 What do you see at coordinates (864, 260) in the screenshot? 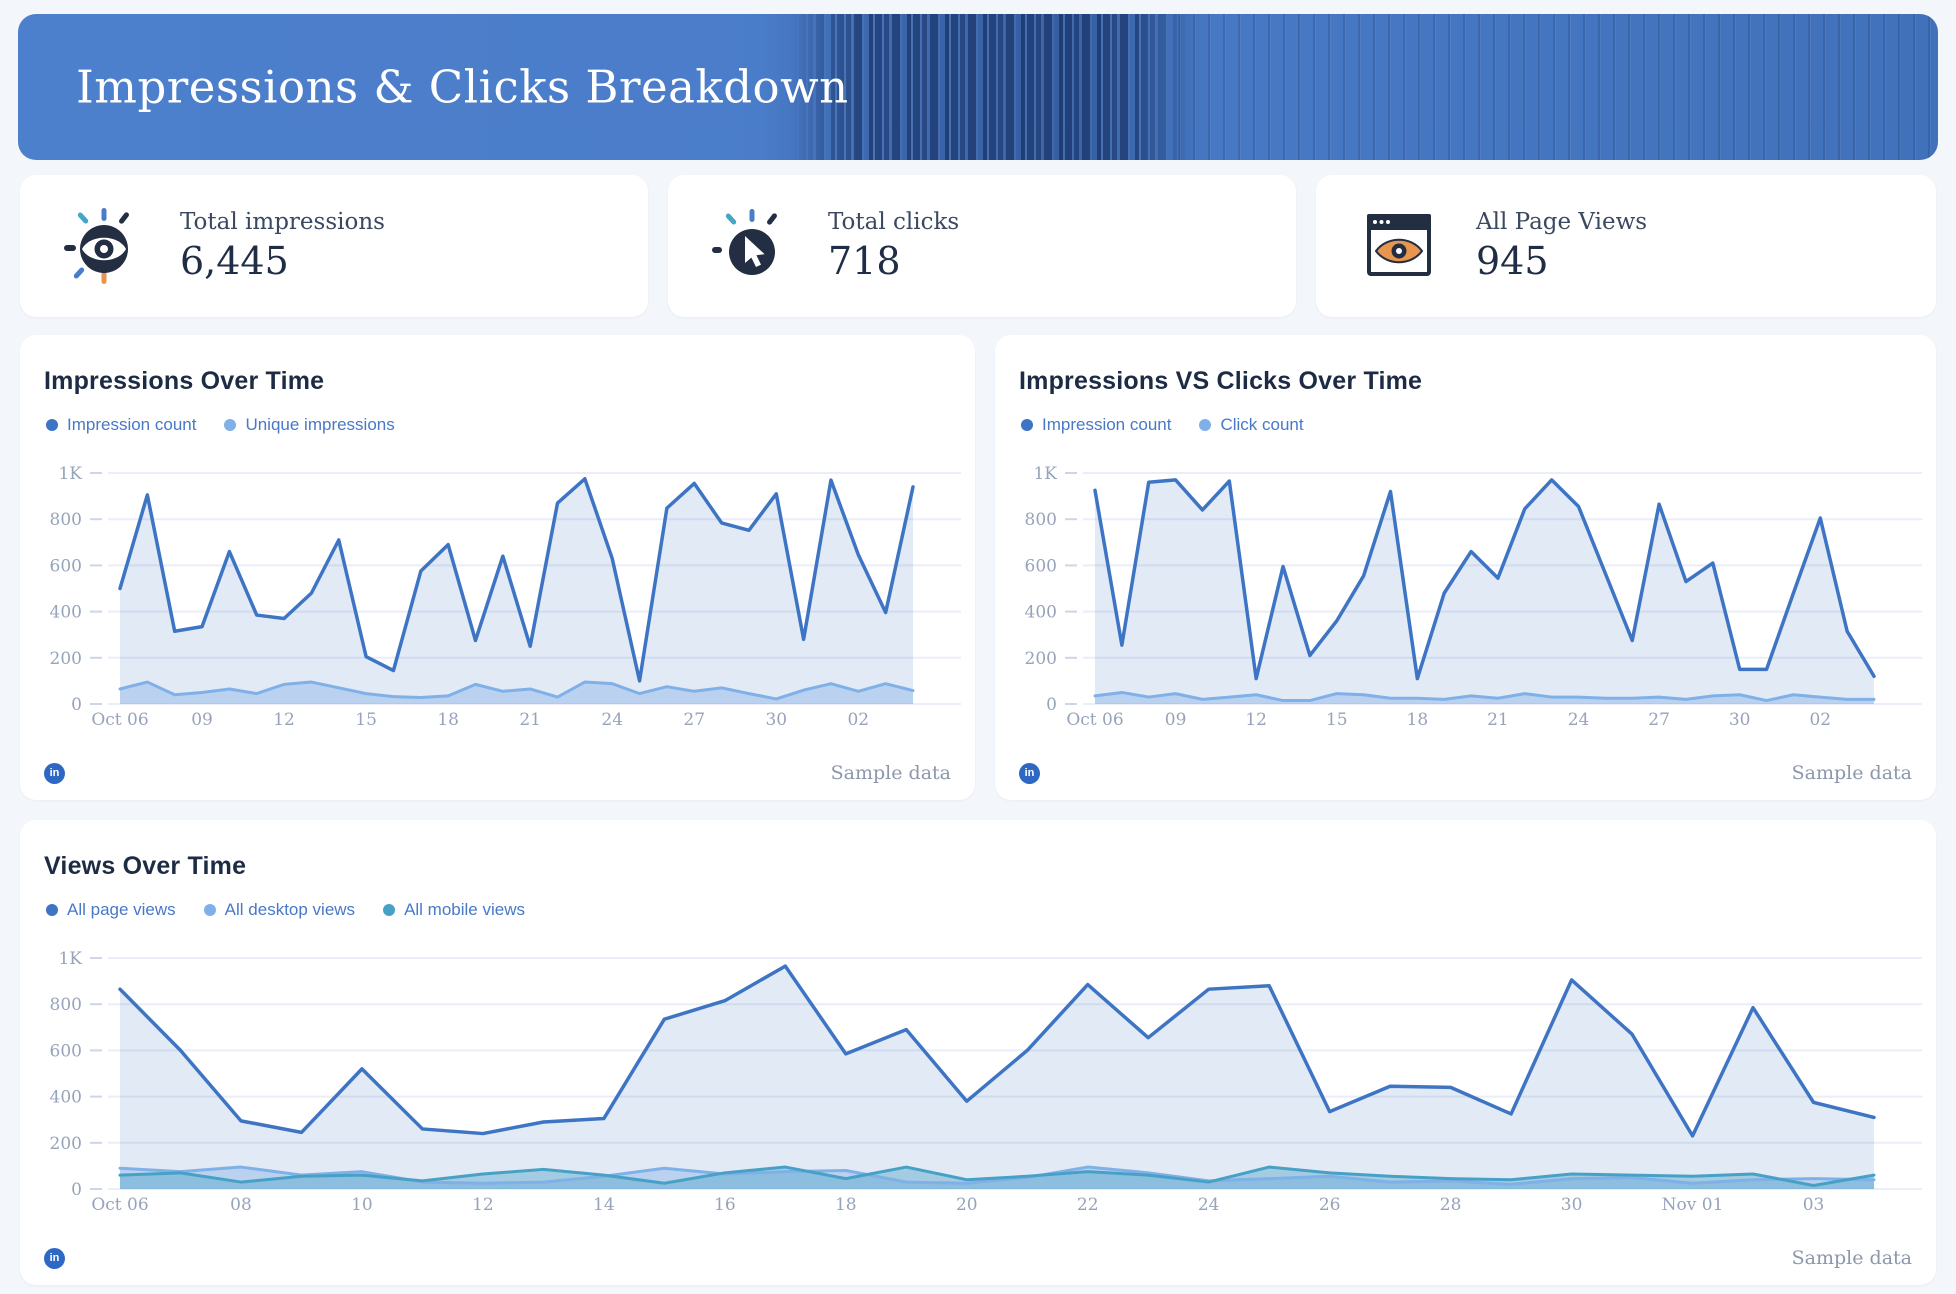
I see `kpi-value: 718` at bounding box center [864, 260].